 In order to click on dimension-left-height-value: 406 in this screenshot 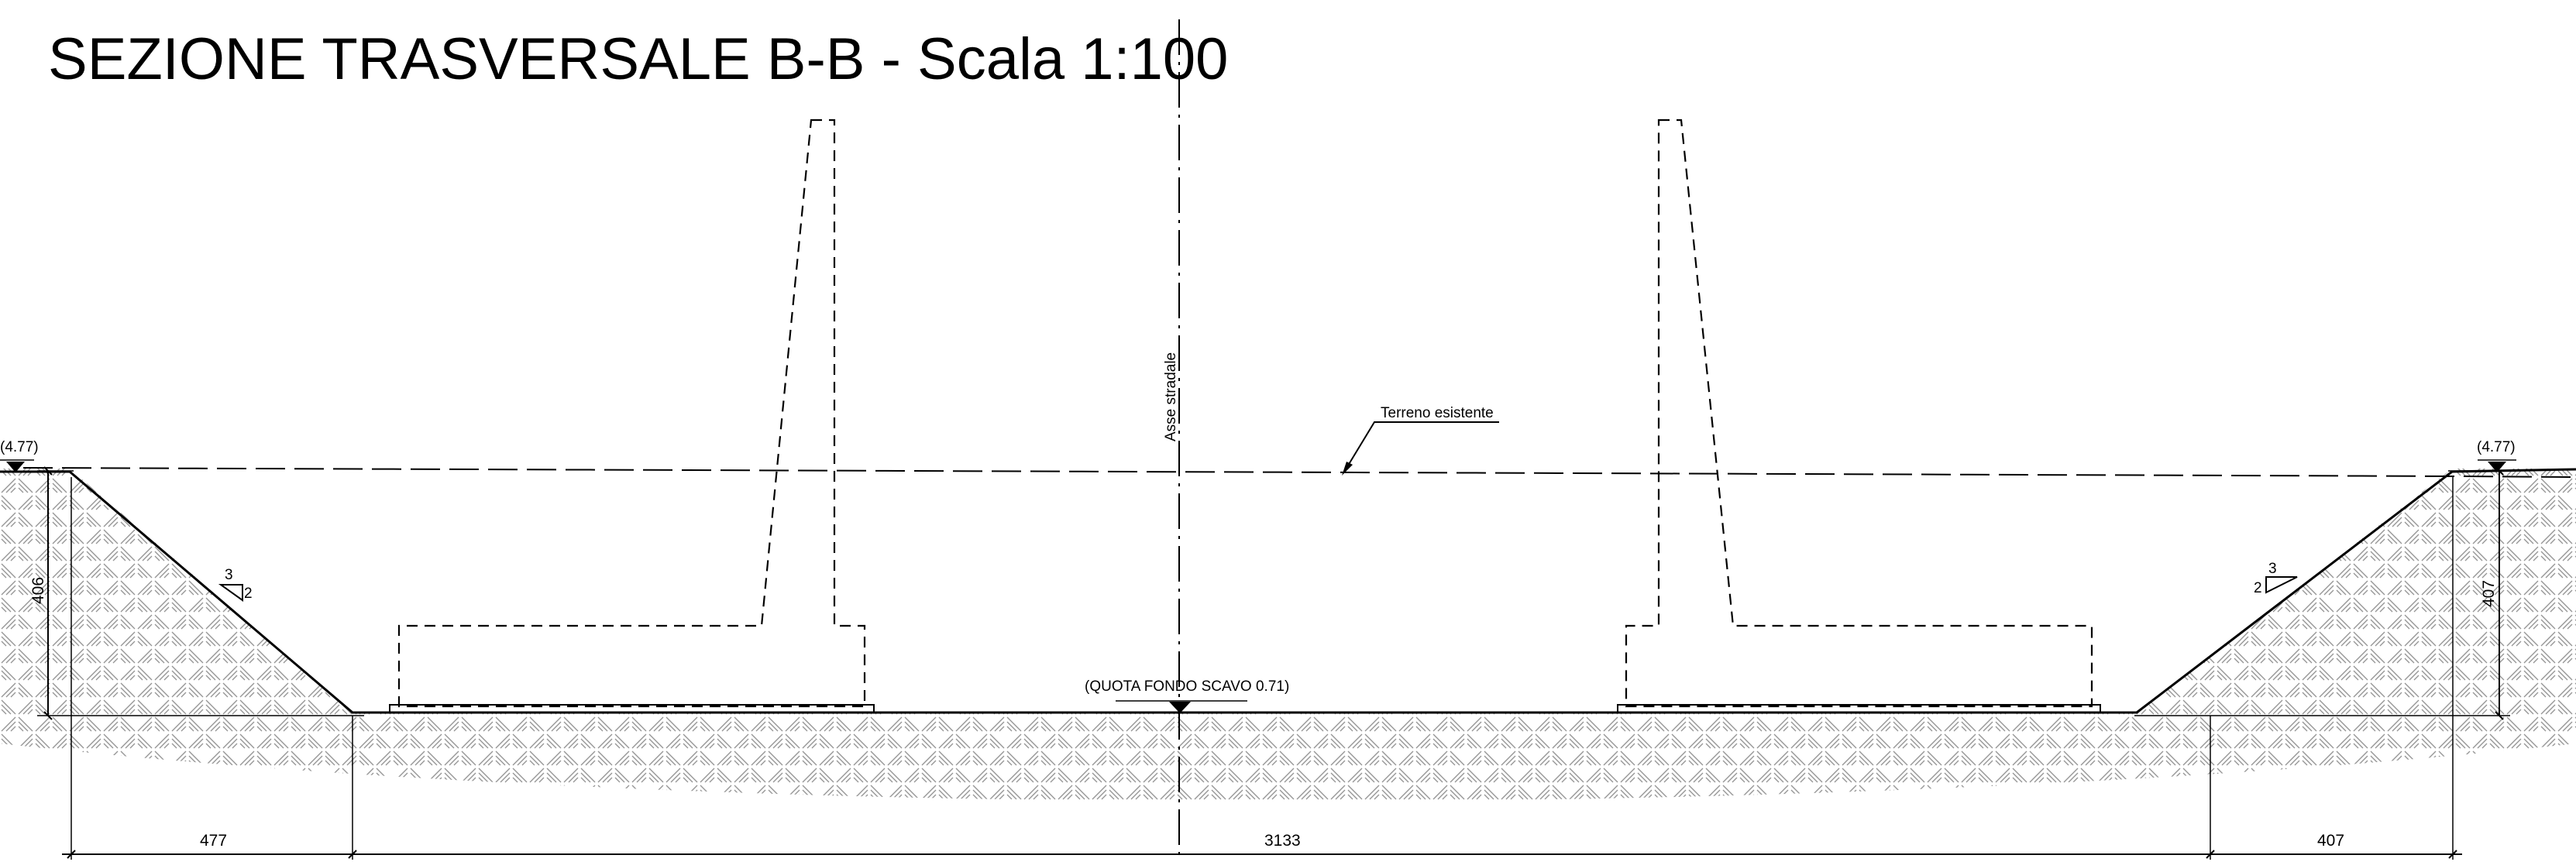, I will do `click(38, 590)`.